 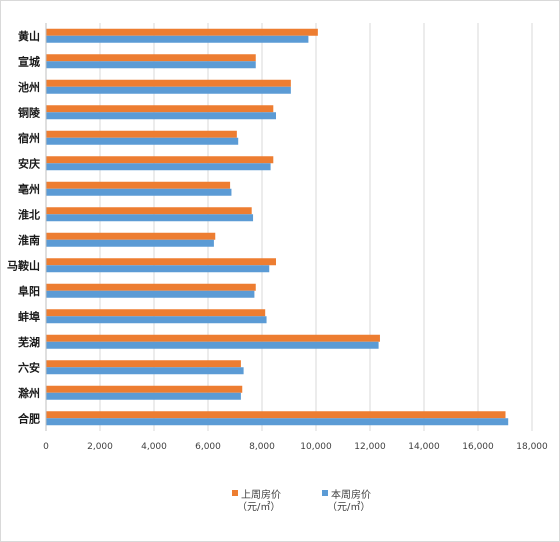 What do you see at coordinates (100, 447) in the screenshot?
I see `x-tick-label: 2,000` at bounding box center [100, 447].